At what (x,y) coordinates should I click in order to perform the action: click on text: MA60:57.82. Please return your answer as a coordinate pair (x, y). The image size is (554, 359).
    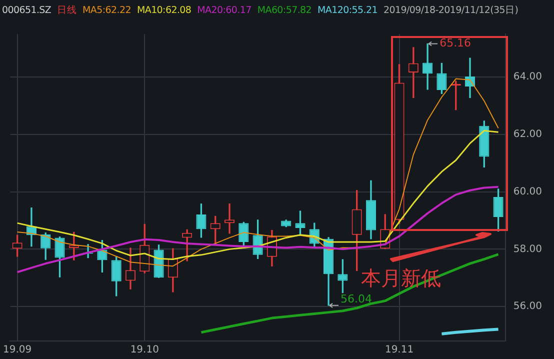
    Looking at the image, I should click on (284, 10).